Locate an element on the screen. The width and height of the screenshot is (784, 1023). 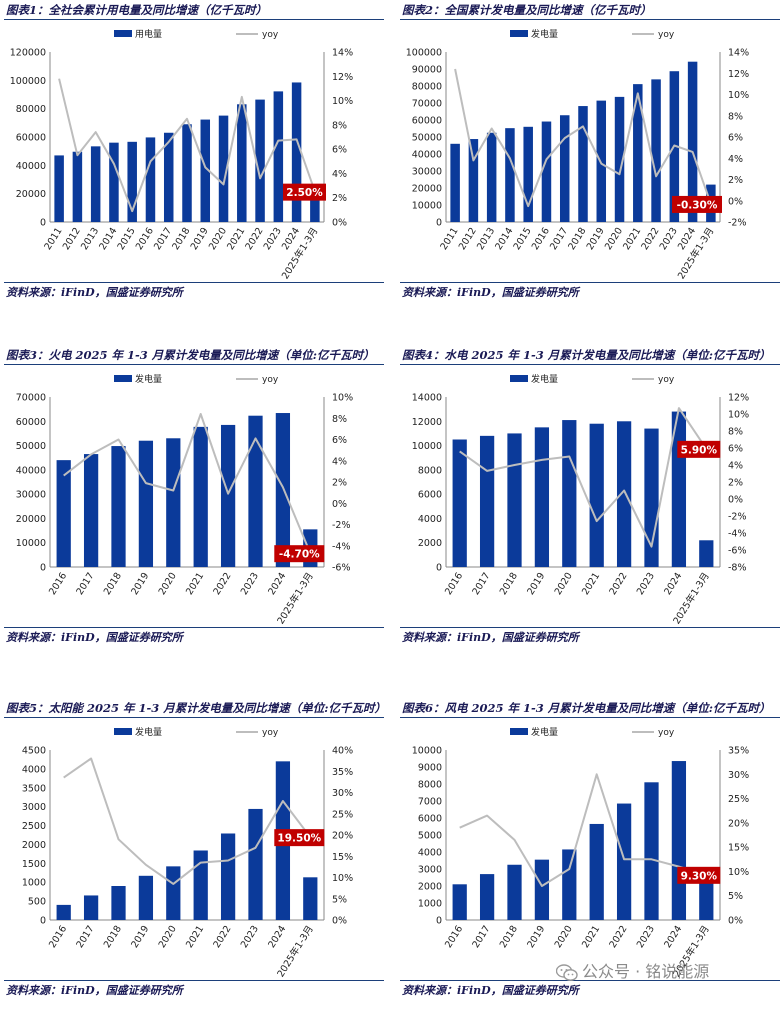
y-tick-label-left: 50000 is located at coordinates (427, 138).